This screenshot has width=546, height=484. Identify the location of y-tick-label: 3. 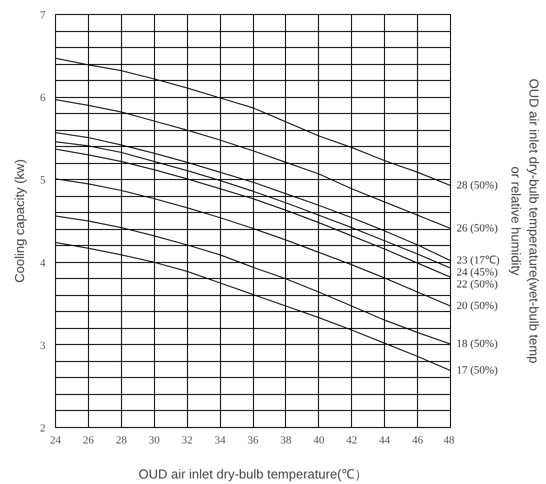
(43, 346).